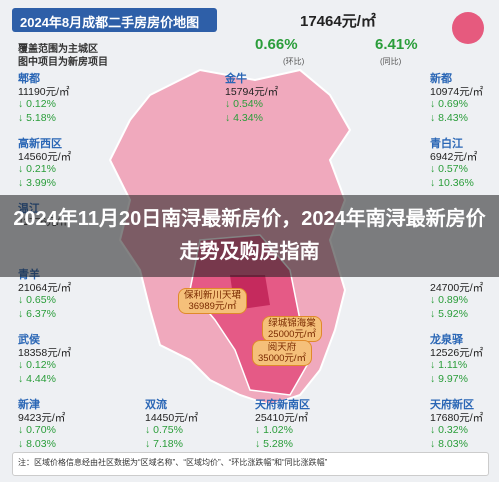  What do you see at coordinates (468, 28) in the screenshot?
I see `logo` at bounding box center [468, 28].